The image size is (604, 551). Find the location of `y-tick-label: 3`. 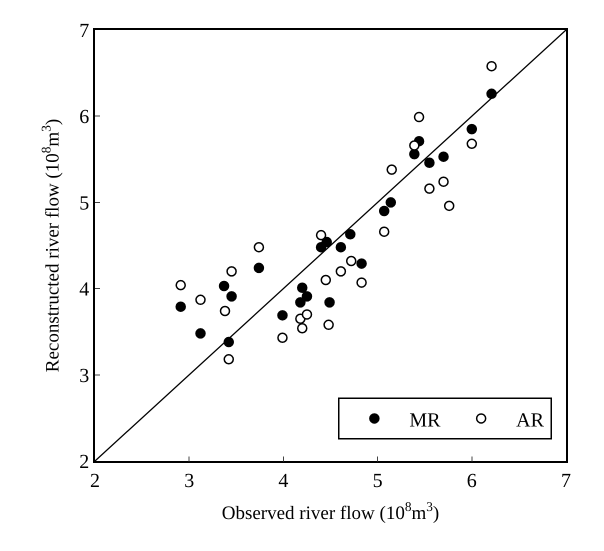

y-tick-label: 3 is located at coordinates (84, 375).